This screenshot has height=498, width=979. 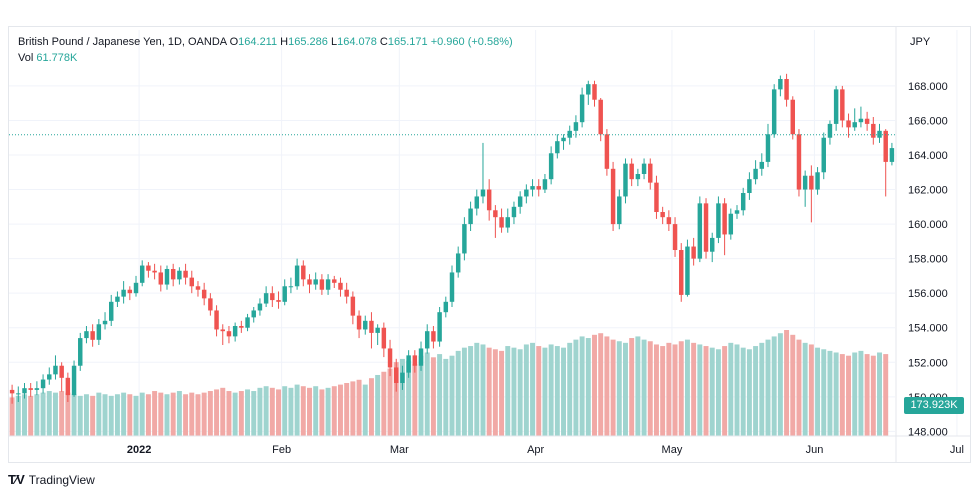 I want to click on y-tick-label: 154.000, so click(x=928, y=329).